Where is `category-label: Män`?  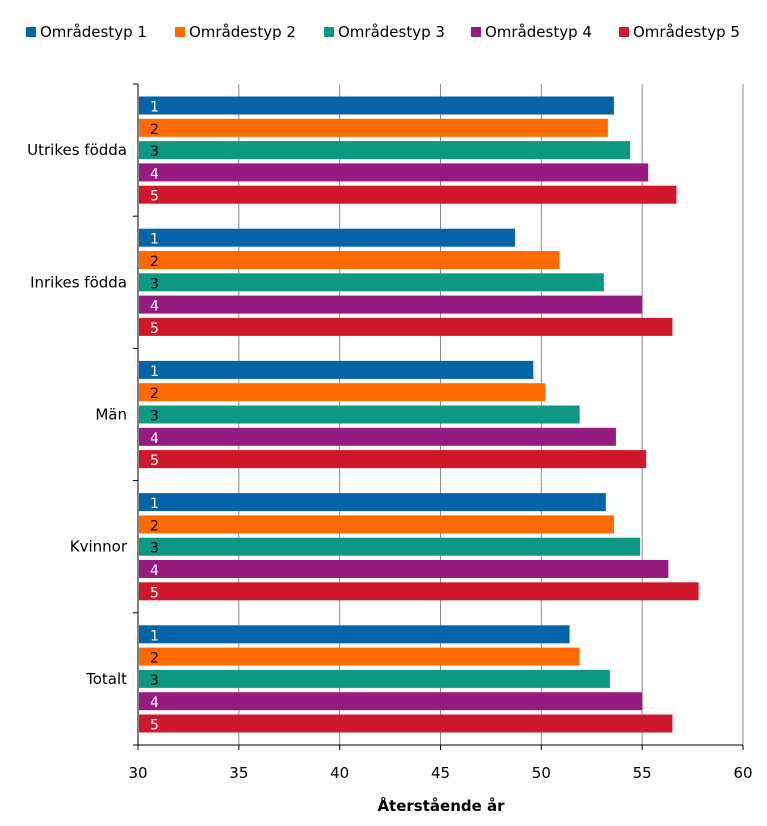
category-label: Män is located at coordinates (111, 415).